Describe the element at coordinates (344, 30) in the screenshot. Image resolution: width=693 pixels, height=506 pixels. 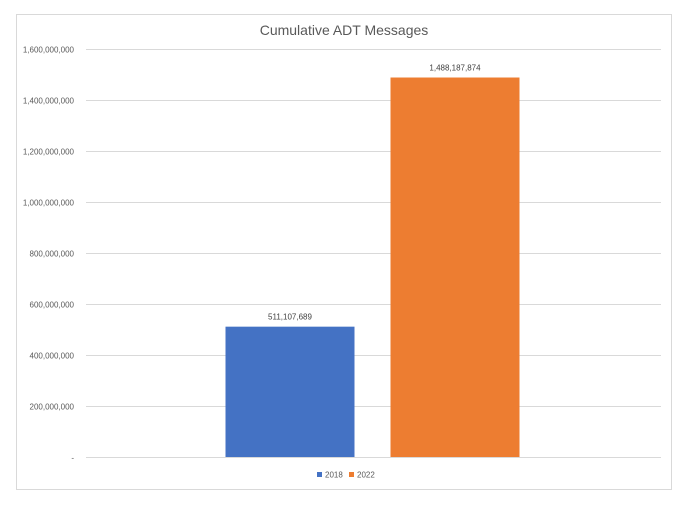
I see `chart-title: Cumulative ADT Messages` at that location.